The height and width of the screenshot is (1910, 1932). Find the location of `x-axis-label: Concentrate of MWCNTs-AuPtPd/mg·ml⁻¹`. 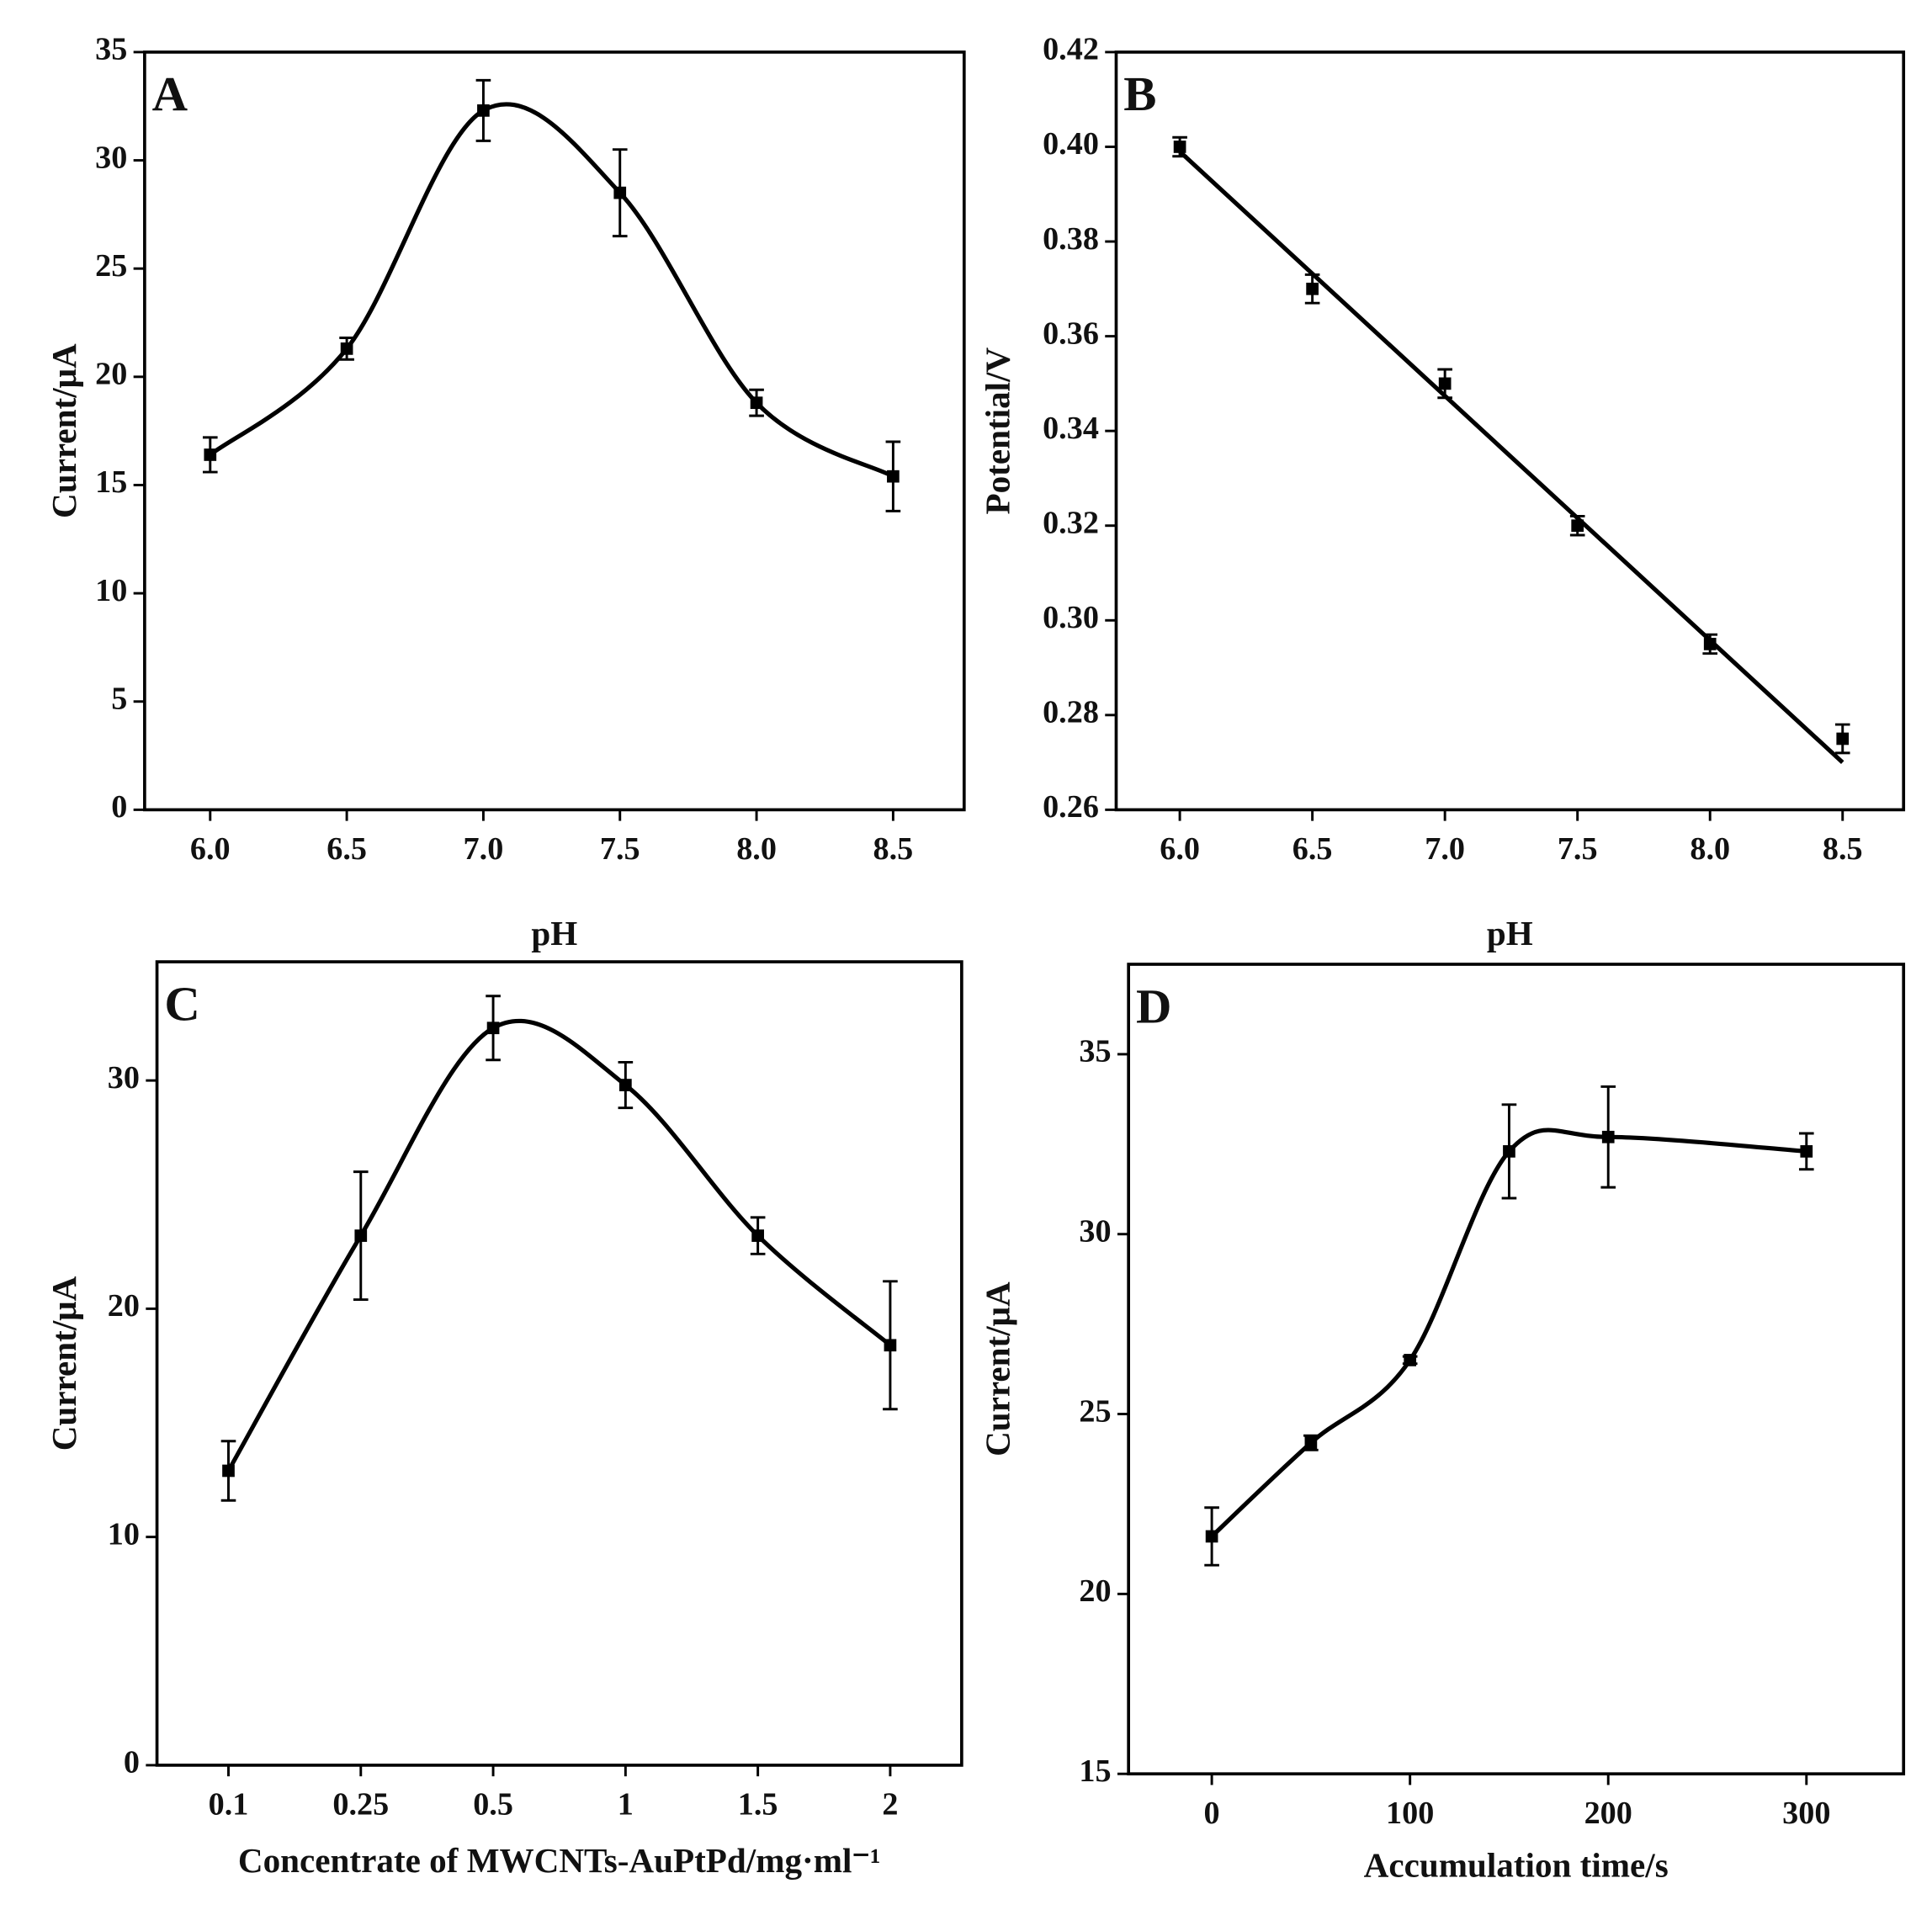

x-axis-label: Concentrate of MWCNTs-AuPtPd/mg·ml⁻¹ is located at coordinates (559, 1860).